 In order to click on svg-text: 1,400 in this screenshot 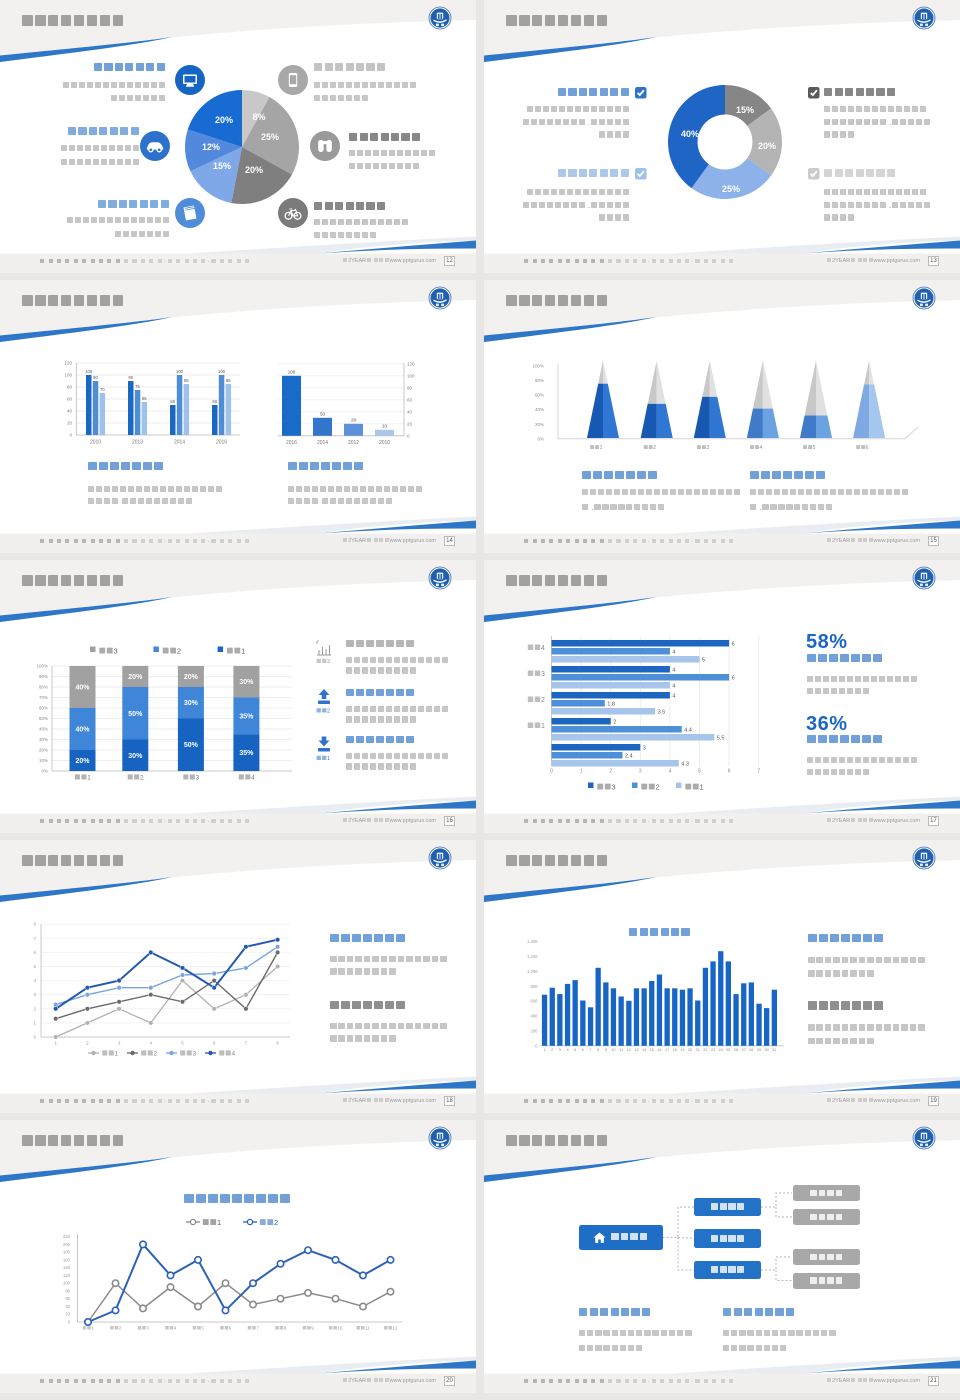, I will do `click(532, 941)`.